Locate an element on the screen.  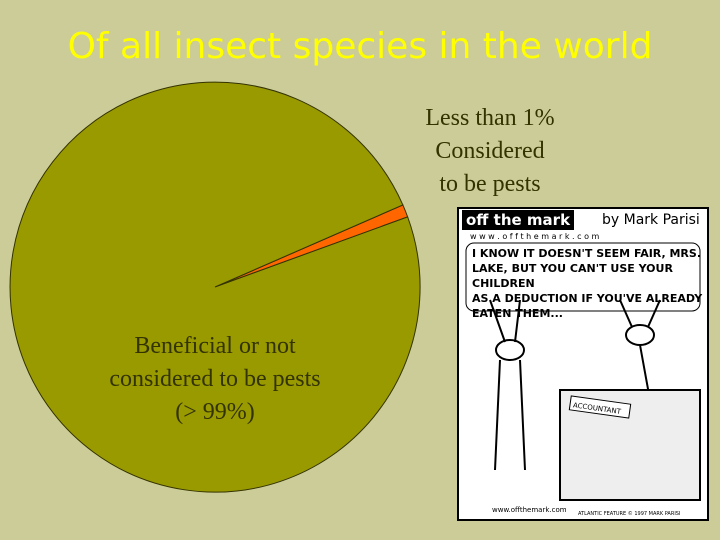
url: w w w . o f f t h e m a r k . c o m is located at coordinates (535, 236).